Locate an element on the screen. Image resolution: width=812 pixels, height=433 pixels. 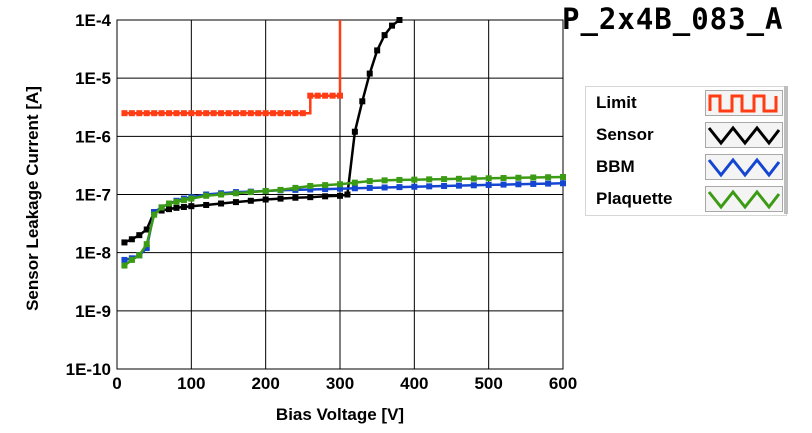
y-tick-label: 1E-5 is located at coordinates (93, 78).